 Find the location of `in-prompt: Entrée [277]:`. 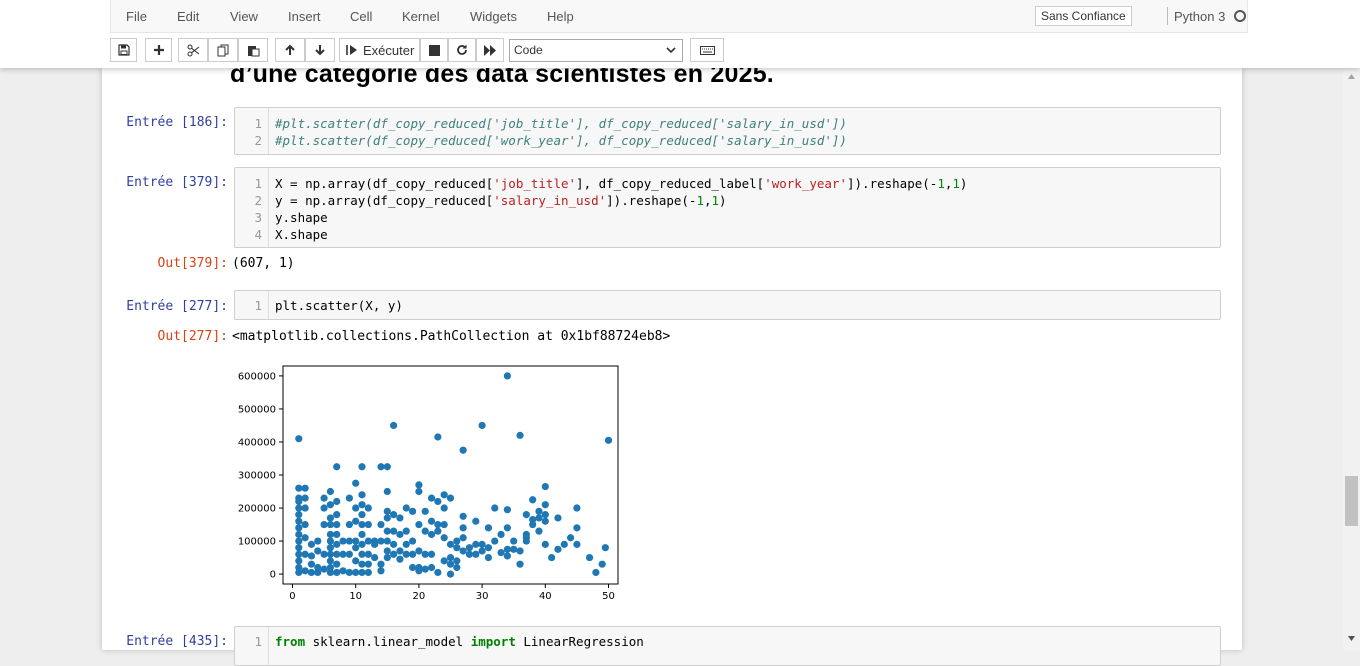

in-prompt: Entrée [277]: is located at coordinates (177, 306).